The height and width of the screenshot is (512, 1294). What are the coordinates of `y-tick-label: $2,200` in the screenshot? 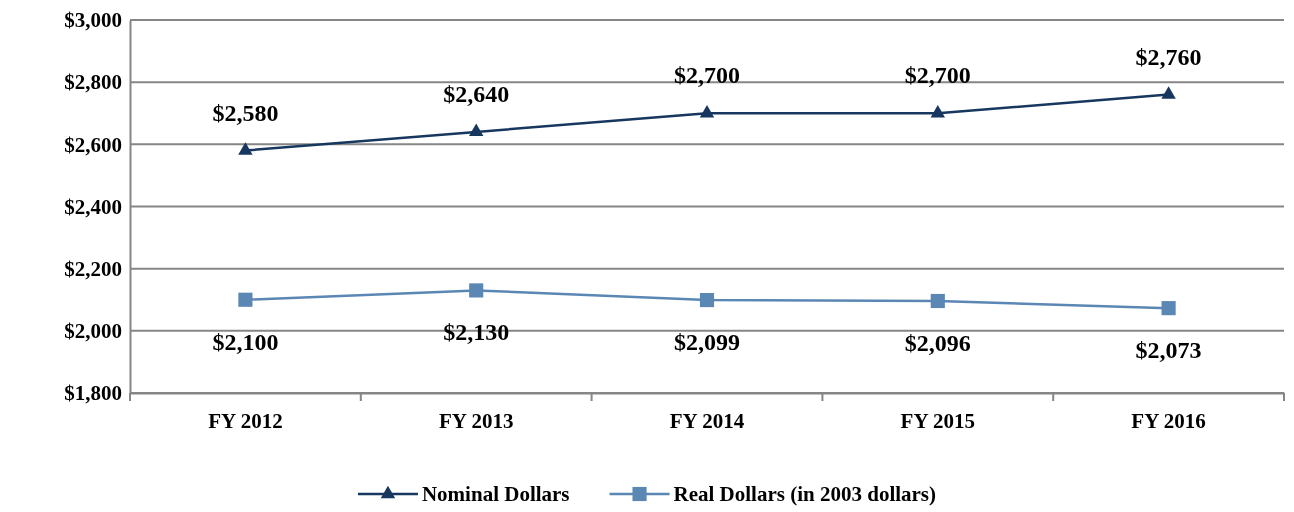 It's located at (93, 268).